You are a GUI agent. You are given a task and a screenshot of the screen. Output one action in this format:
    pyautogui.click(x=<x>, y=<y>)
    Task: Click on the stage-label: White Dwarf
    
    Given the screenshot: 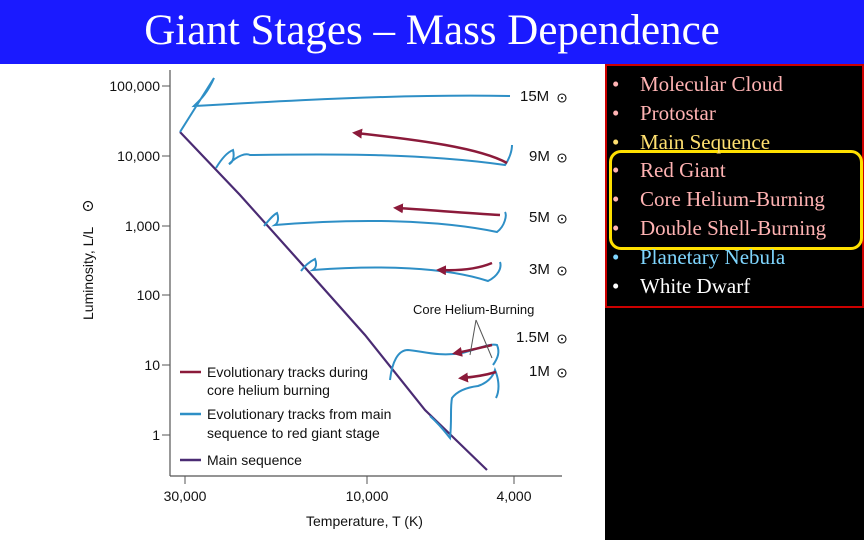 What is the action you would take?
    pyautogui.click(x=695, y=285)
    